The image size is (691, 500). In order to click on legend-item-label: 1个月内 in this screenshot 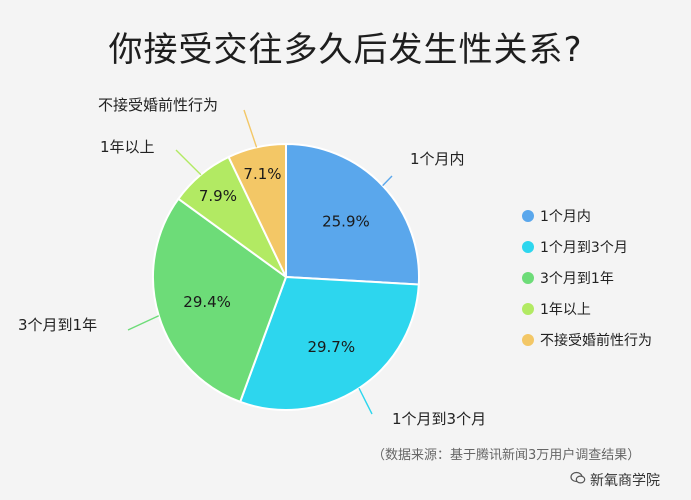, I will do `click(565, 217)`.